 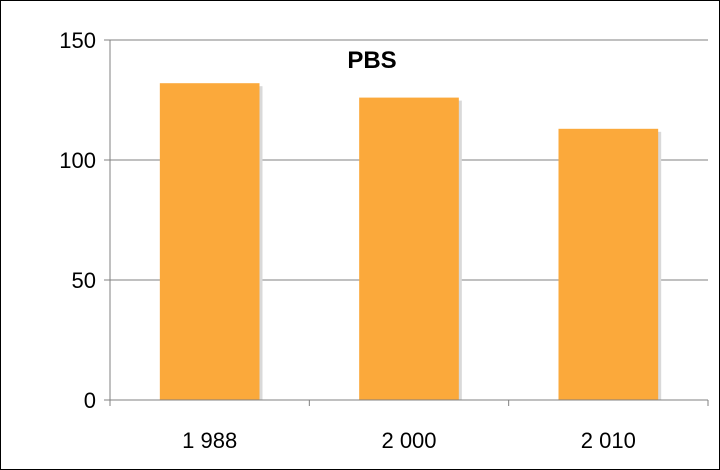 I want to click on bar-1988, so click(x=209, y=241).